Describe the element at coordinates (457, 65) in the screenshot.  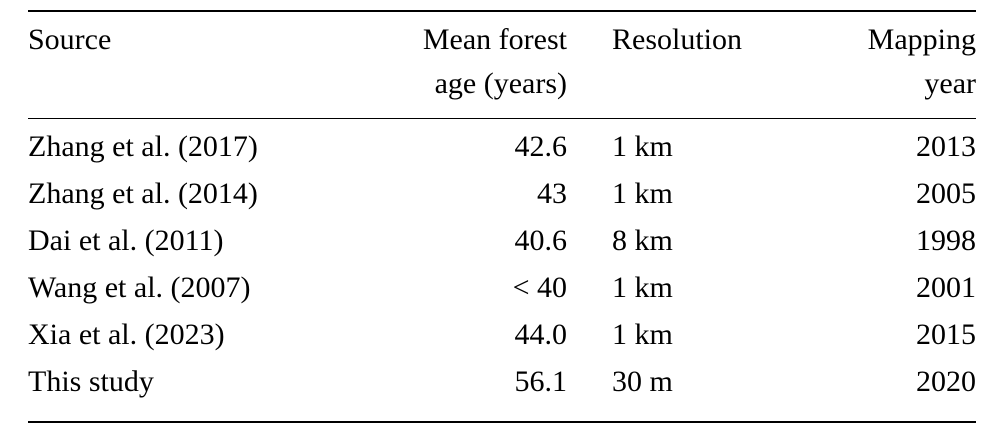
I see `column-header-mean-forest-age: Mean forest age (years)` at that location.